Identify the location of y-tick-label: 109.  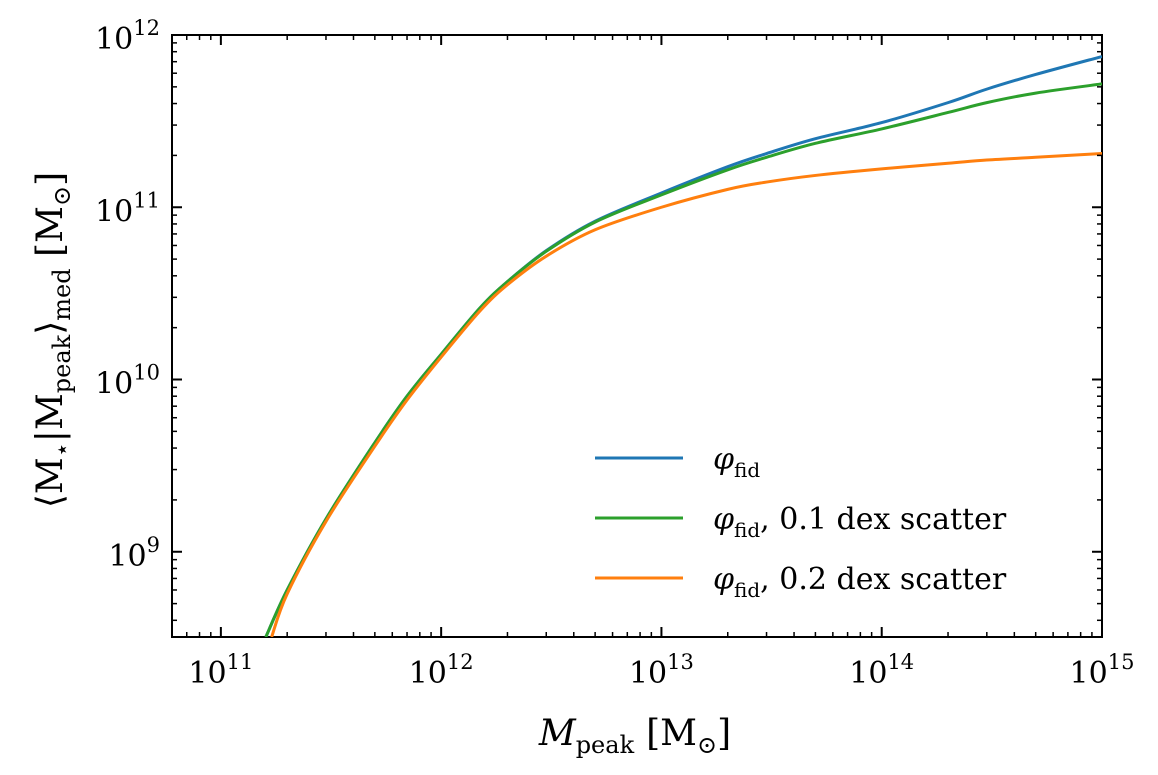
(134, 553).